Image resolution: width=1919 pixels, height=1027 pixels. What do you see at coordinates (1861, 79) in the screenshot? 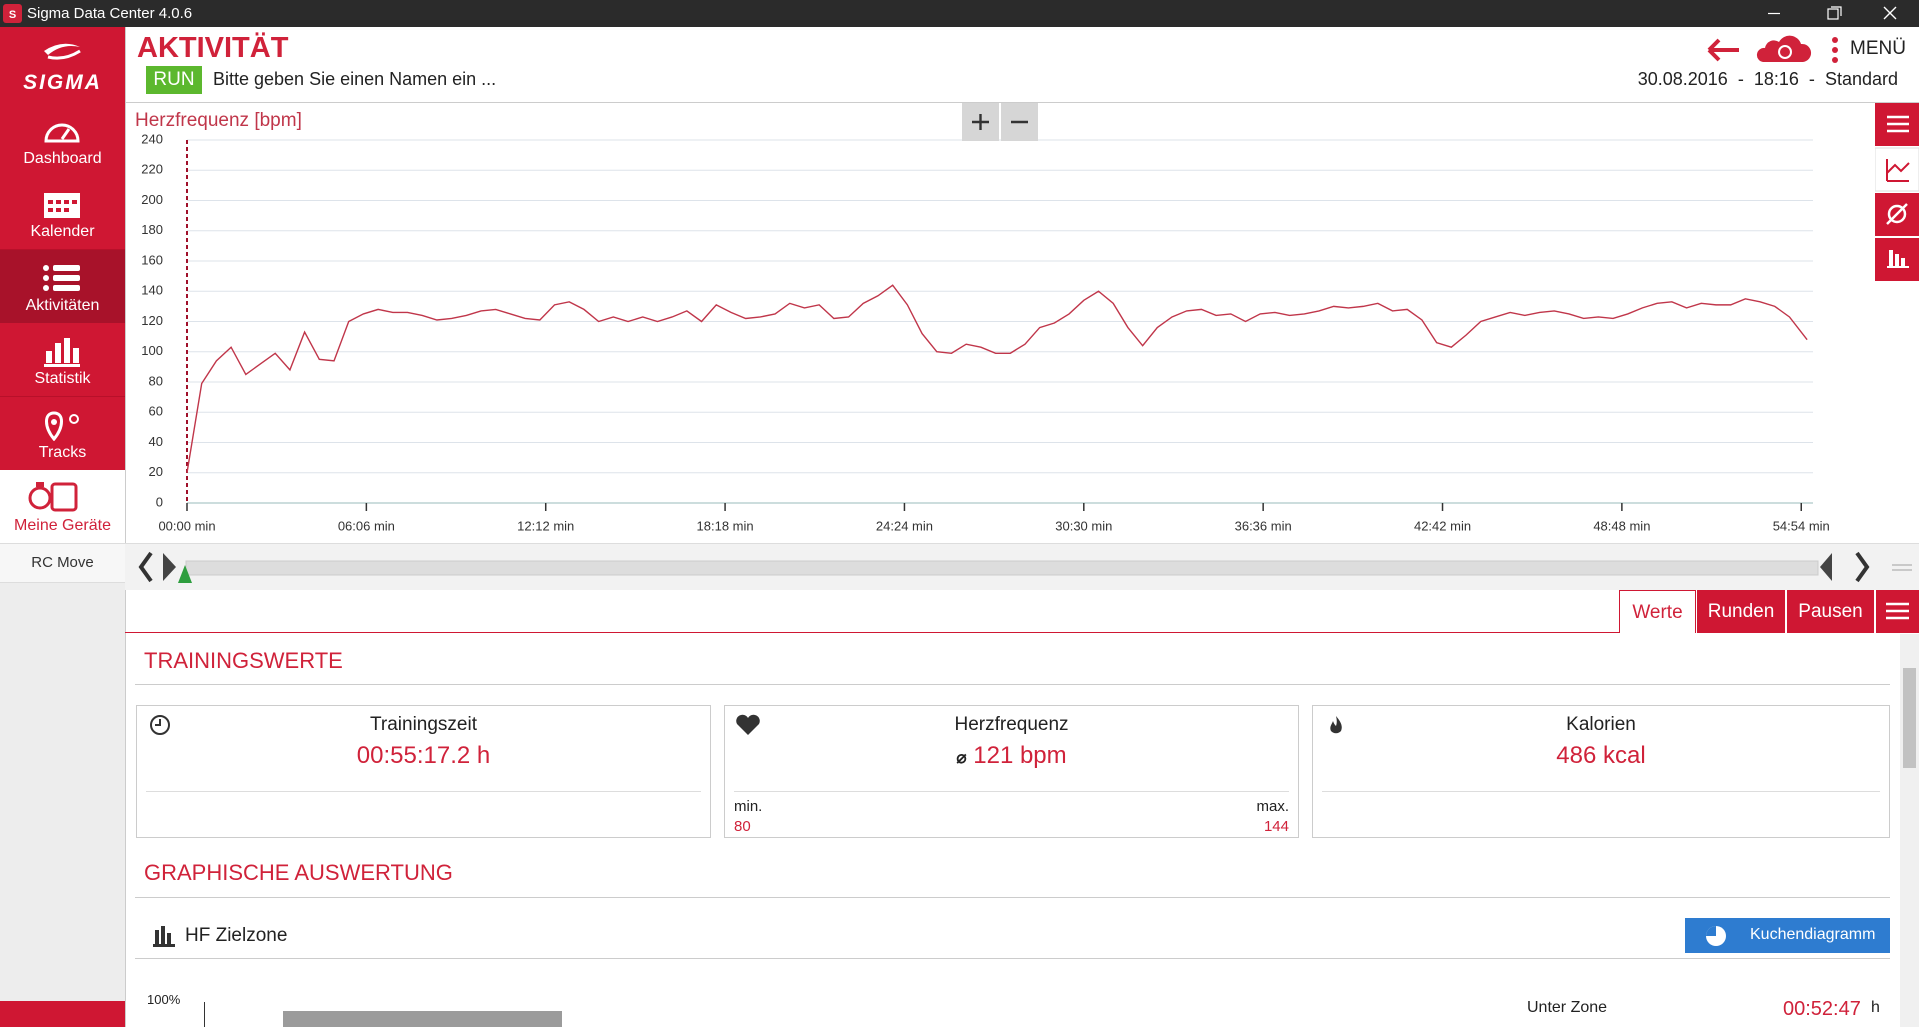
I see `profile: Standard` at bounding box center [1861, 79].